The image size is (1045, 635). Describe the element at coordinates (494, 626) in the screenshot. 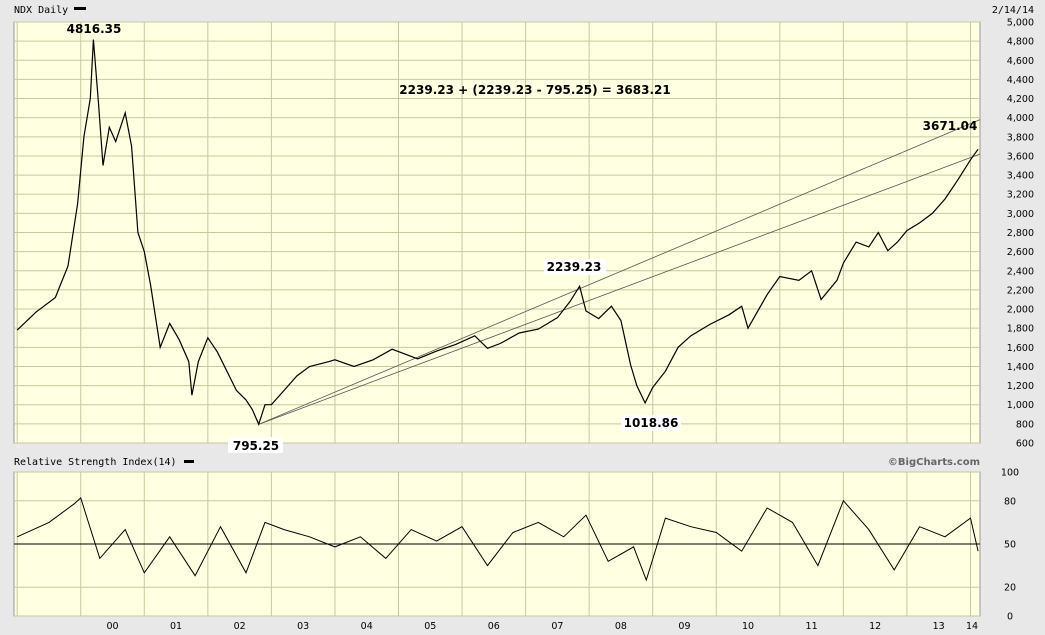

I see `x-tick-label: 06` at that location.